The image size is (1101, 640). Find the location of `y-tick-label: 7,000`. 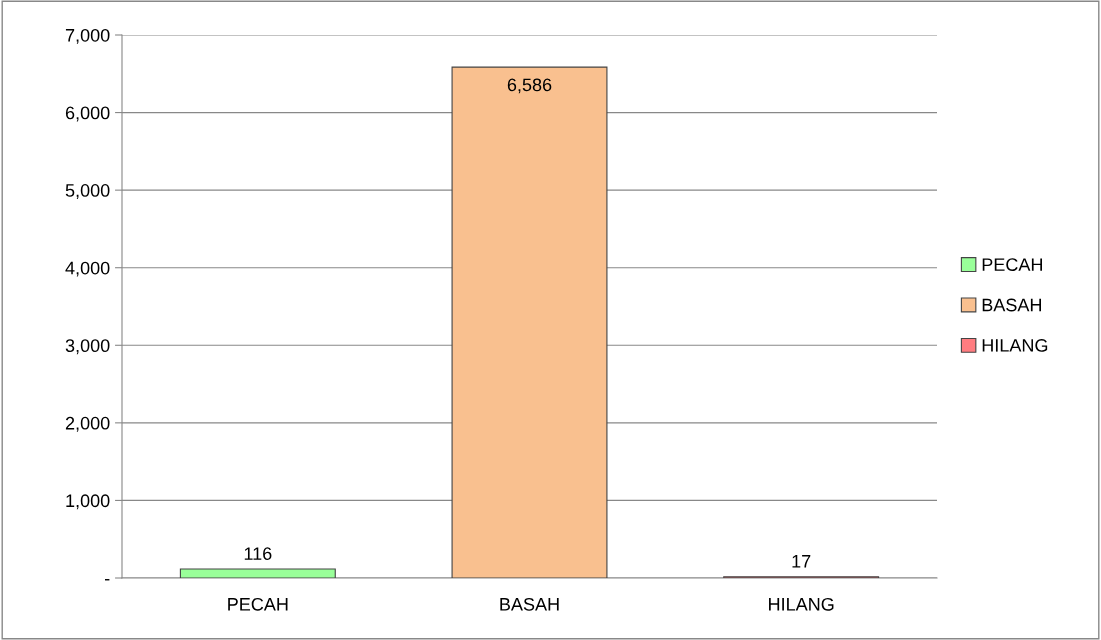

y-tick-label: 7,000 is located at coordinates (87, 36).